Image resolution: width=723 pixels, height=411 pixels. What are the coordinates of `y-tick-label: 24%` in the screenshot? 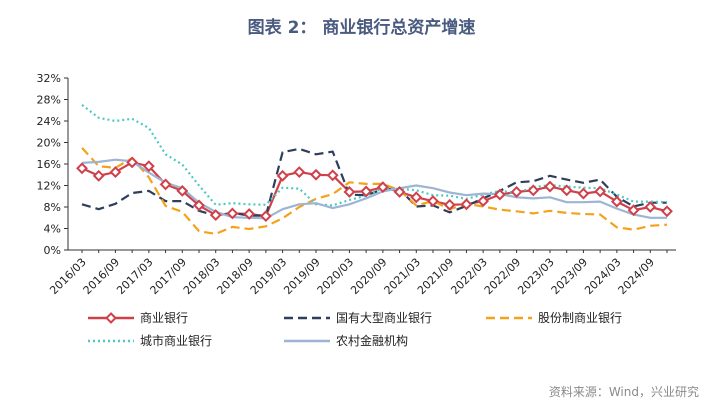 It's located at (49, 121).